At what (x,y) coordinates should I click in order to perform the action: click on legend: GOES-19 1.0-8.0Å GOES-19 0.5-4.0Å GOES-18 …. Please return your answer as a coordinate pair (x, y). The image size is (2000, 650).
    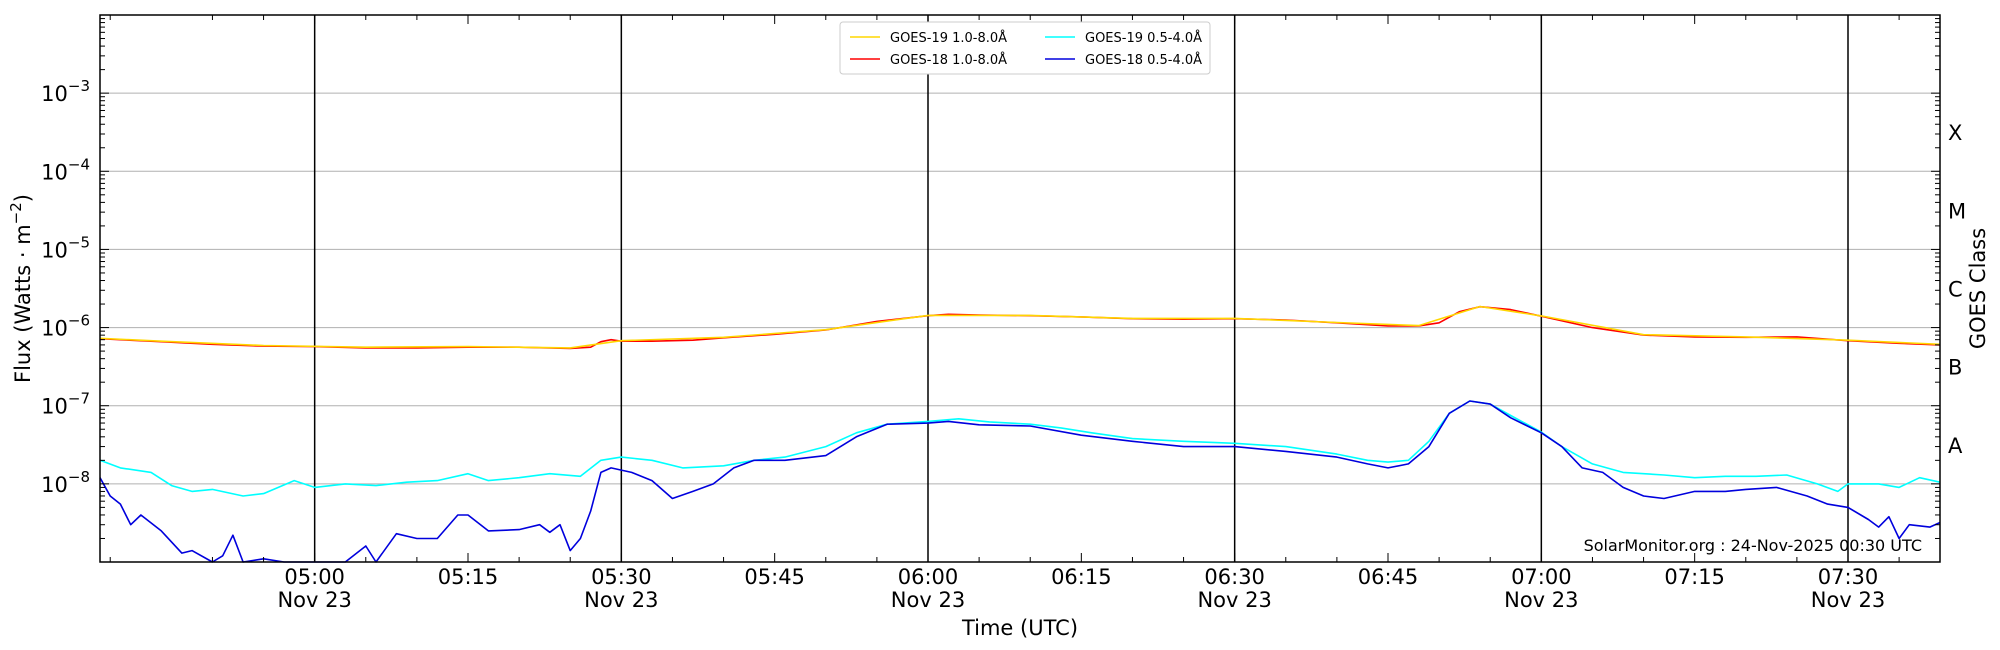
    Looking at the image, I should click on (1025, 48).